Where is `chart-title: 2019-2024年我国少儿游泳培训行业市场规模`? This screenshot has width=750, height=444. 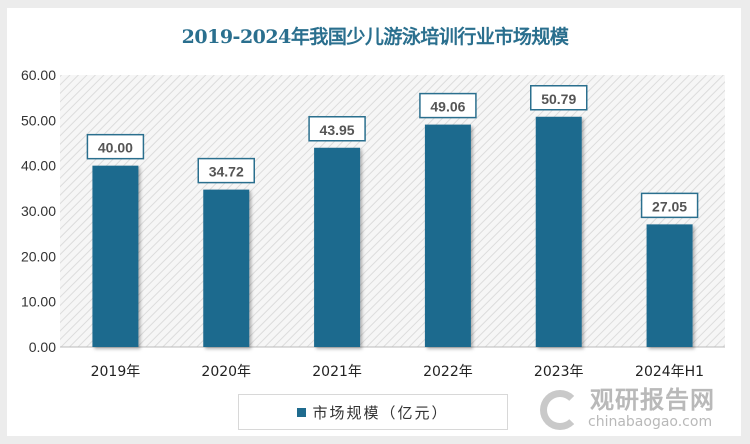
chart-title: 2019-2024年我国少儿游泳培训行业市场规模 is located at coordinates (375, 37).